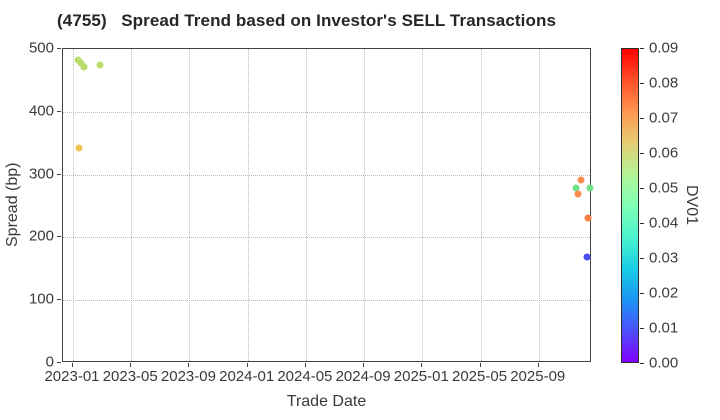 This screenshot has width=720, height=420. What do you see at coordinates (41, 48) in the screenshot?
I see `y-tick-label: 500` at bounding box center [41, 48].